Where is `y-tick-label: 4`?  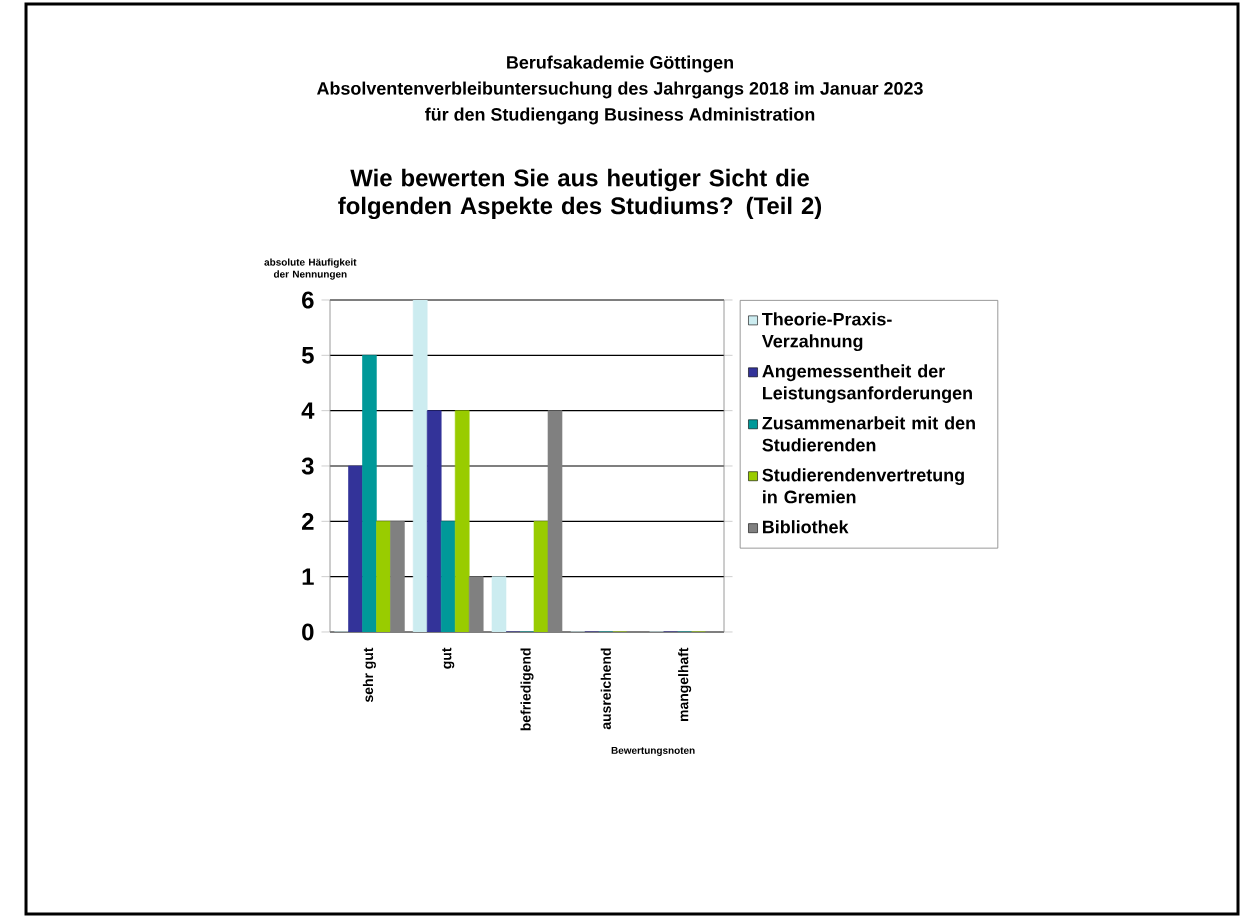 y-tick-label: 4 is located at coordinates (308, 410).